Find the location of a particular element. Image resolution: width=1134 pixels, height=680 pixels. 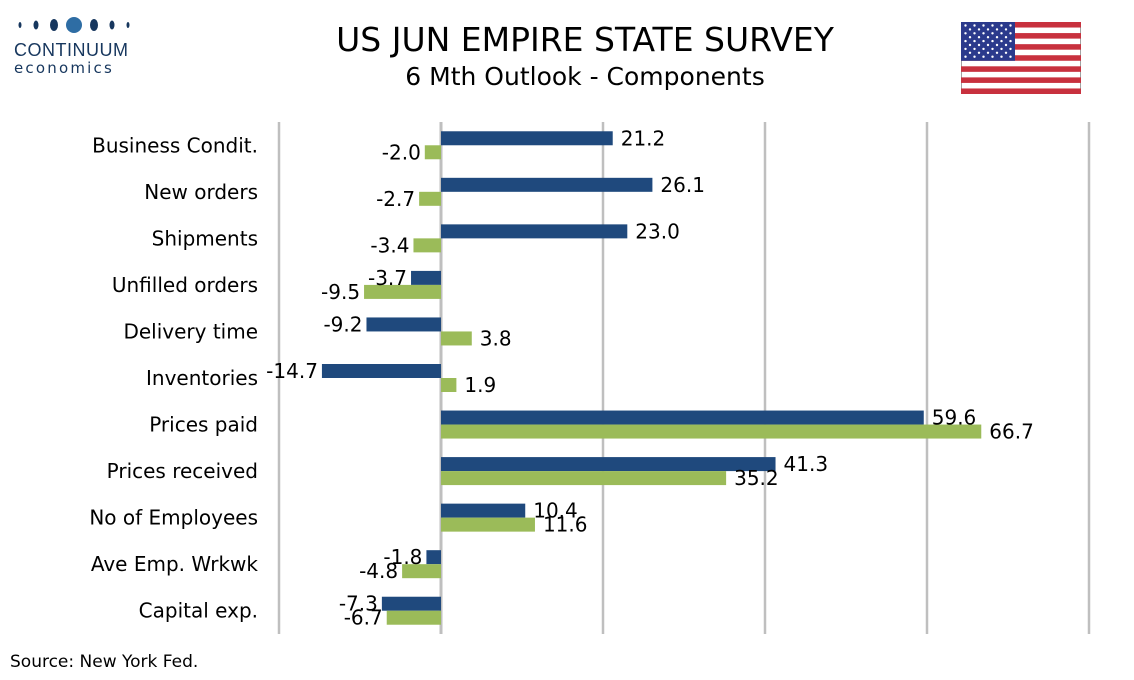

data-label: 26.1 is located at coordinates (682, 185).